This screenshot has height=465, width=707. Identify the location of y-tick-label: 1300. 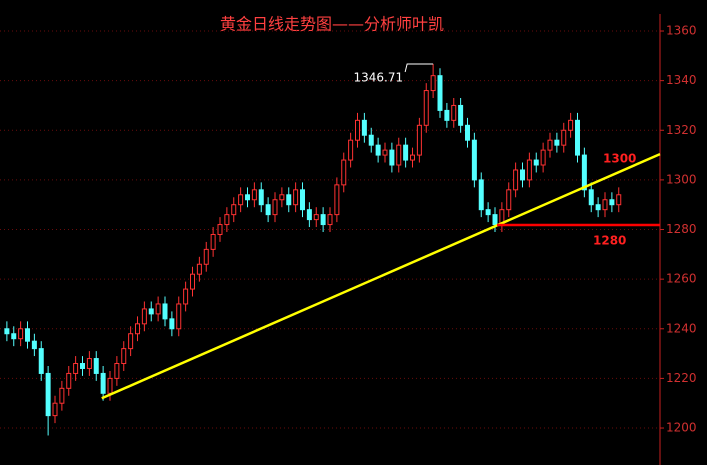
(681, 179).